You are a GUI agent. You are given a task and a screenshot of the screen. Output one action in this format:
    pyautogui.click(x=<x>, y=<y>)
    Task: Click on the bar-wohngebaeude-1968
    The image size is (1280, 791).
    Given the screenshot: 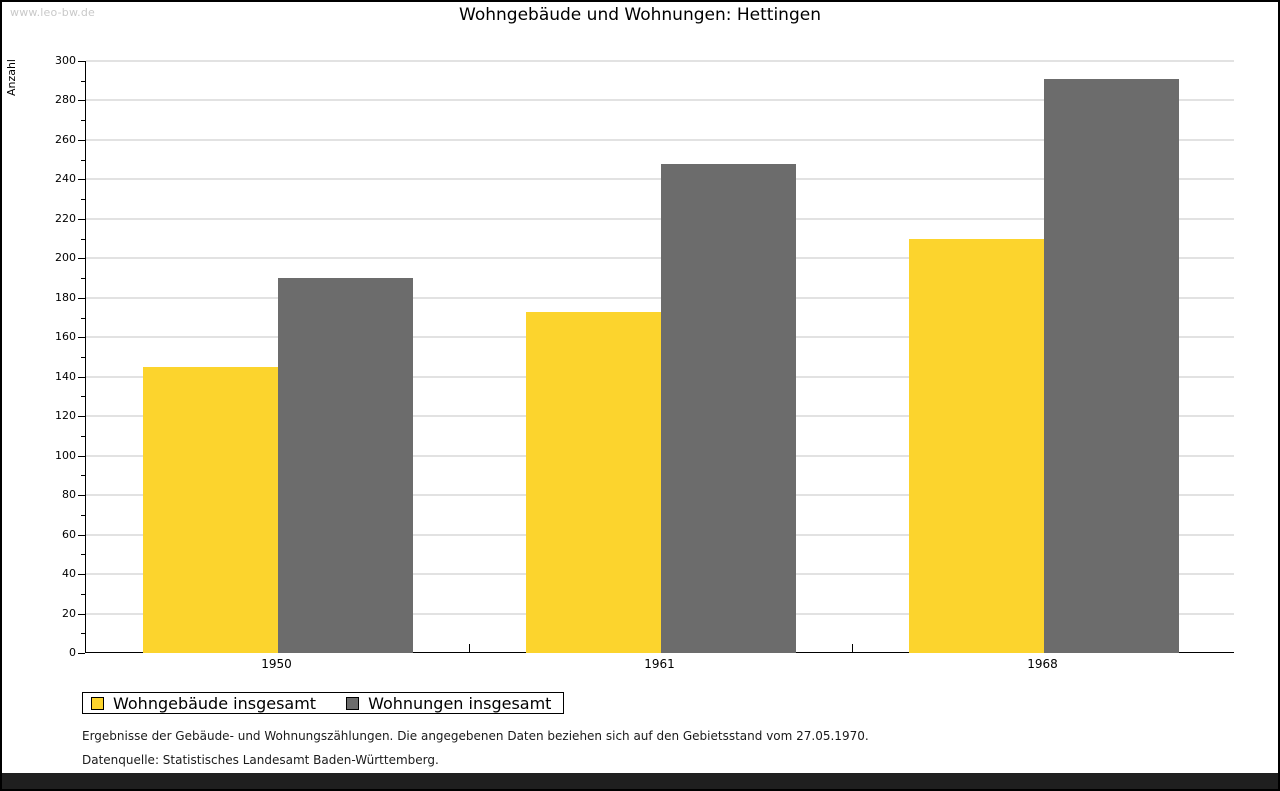 What is the action you would take?
    pyautogui.click(x=976, y=446)
    